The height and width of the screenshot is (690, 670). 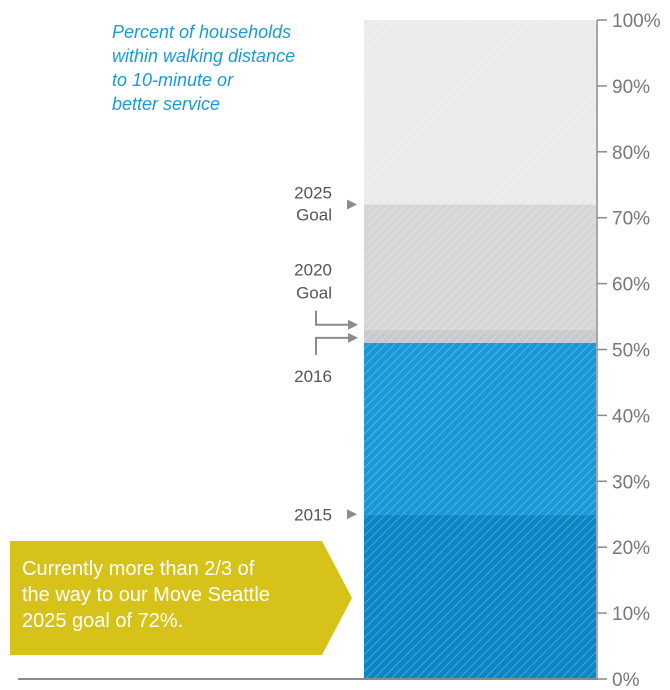 What do you see at coordinates (204, 56) in the screenshot?
I see `subtitle-line: within walking distance` at bounding box center [204, 56].